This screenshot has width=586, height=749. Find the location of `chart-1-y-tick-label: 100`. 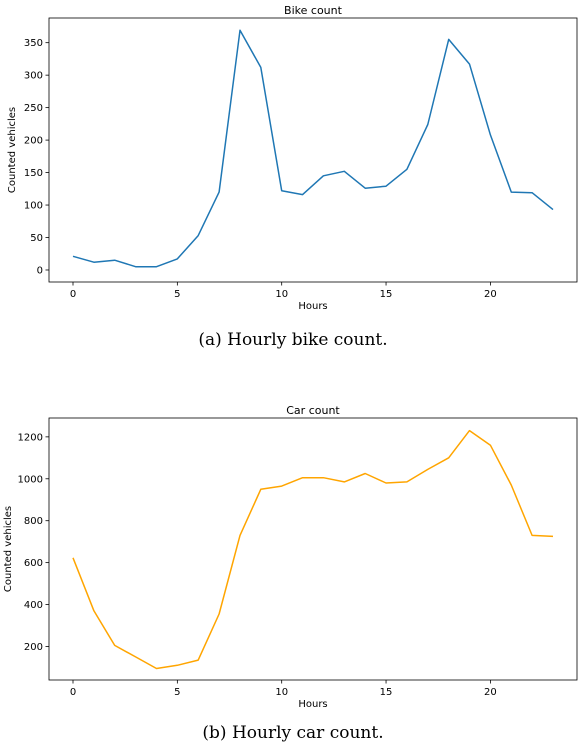

chart-1-y-tick-label: 100 is located at coordinates (33, 206).